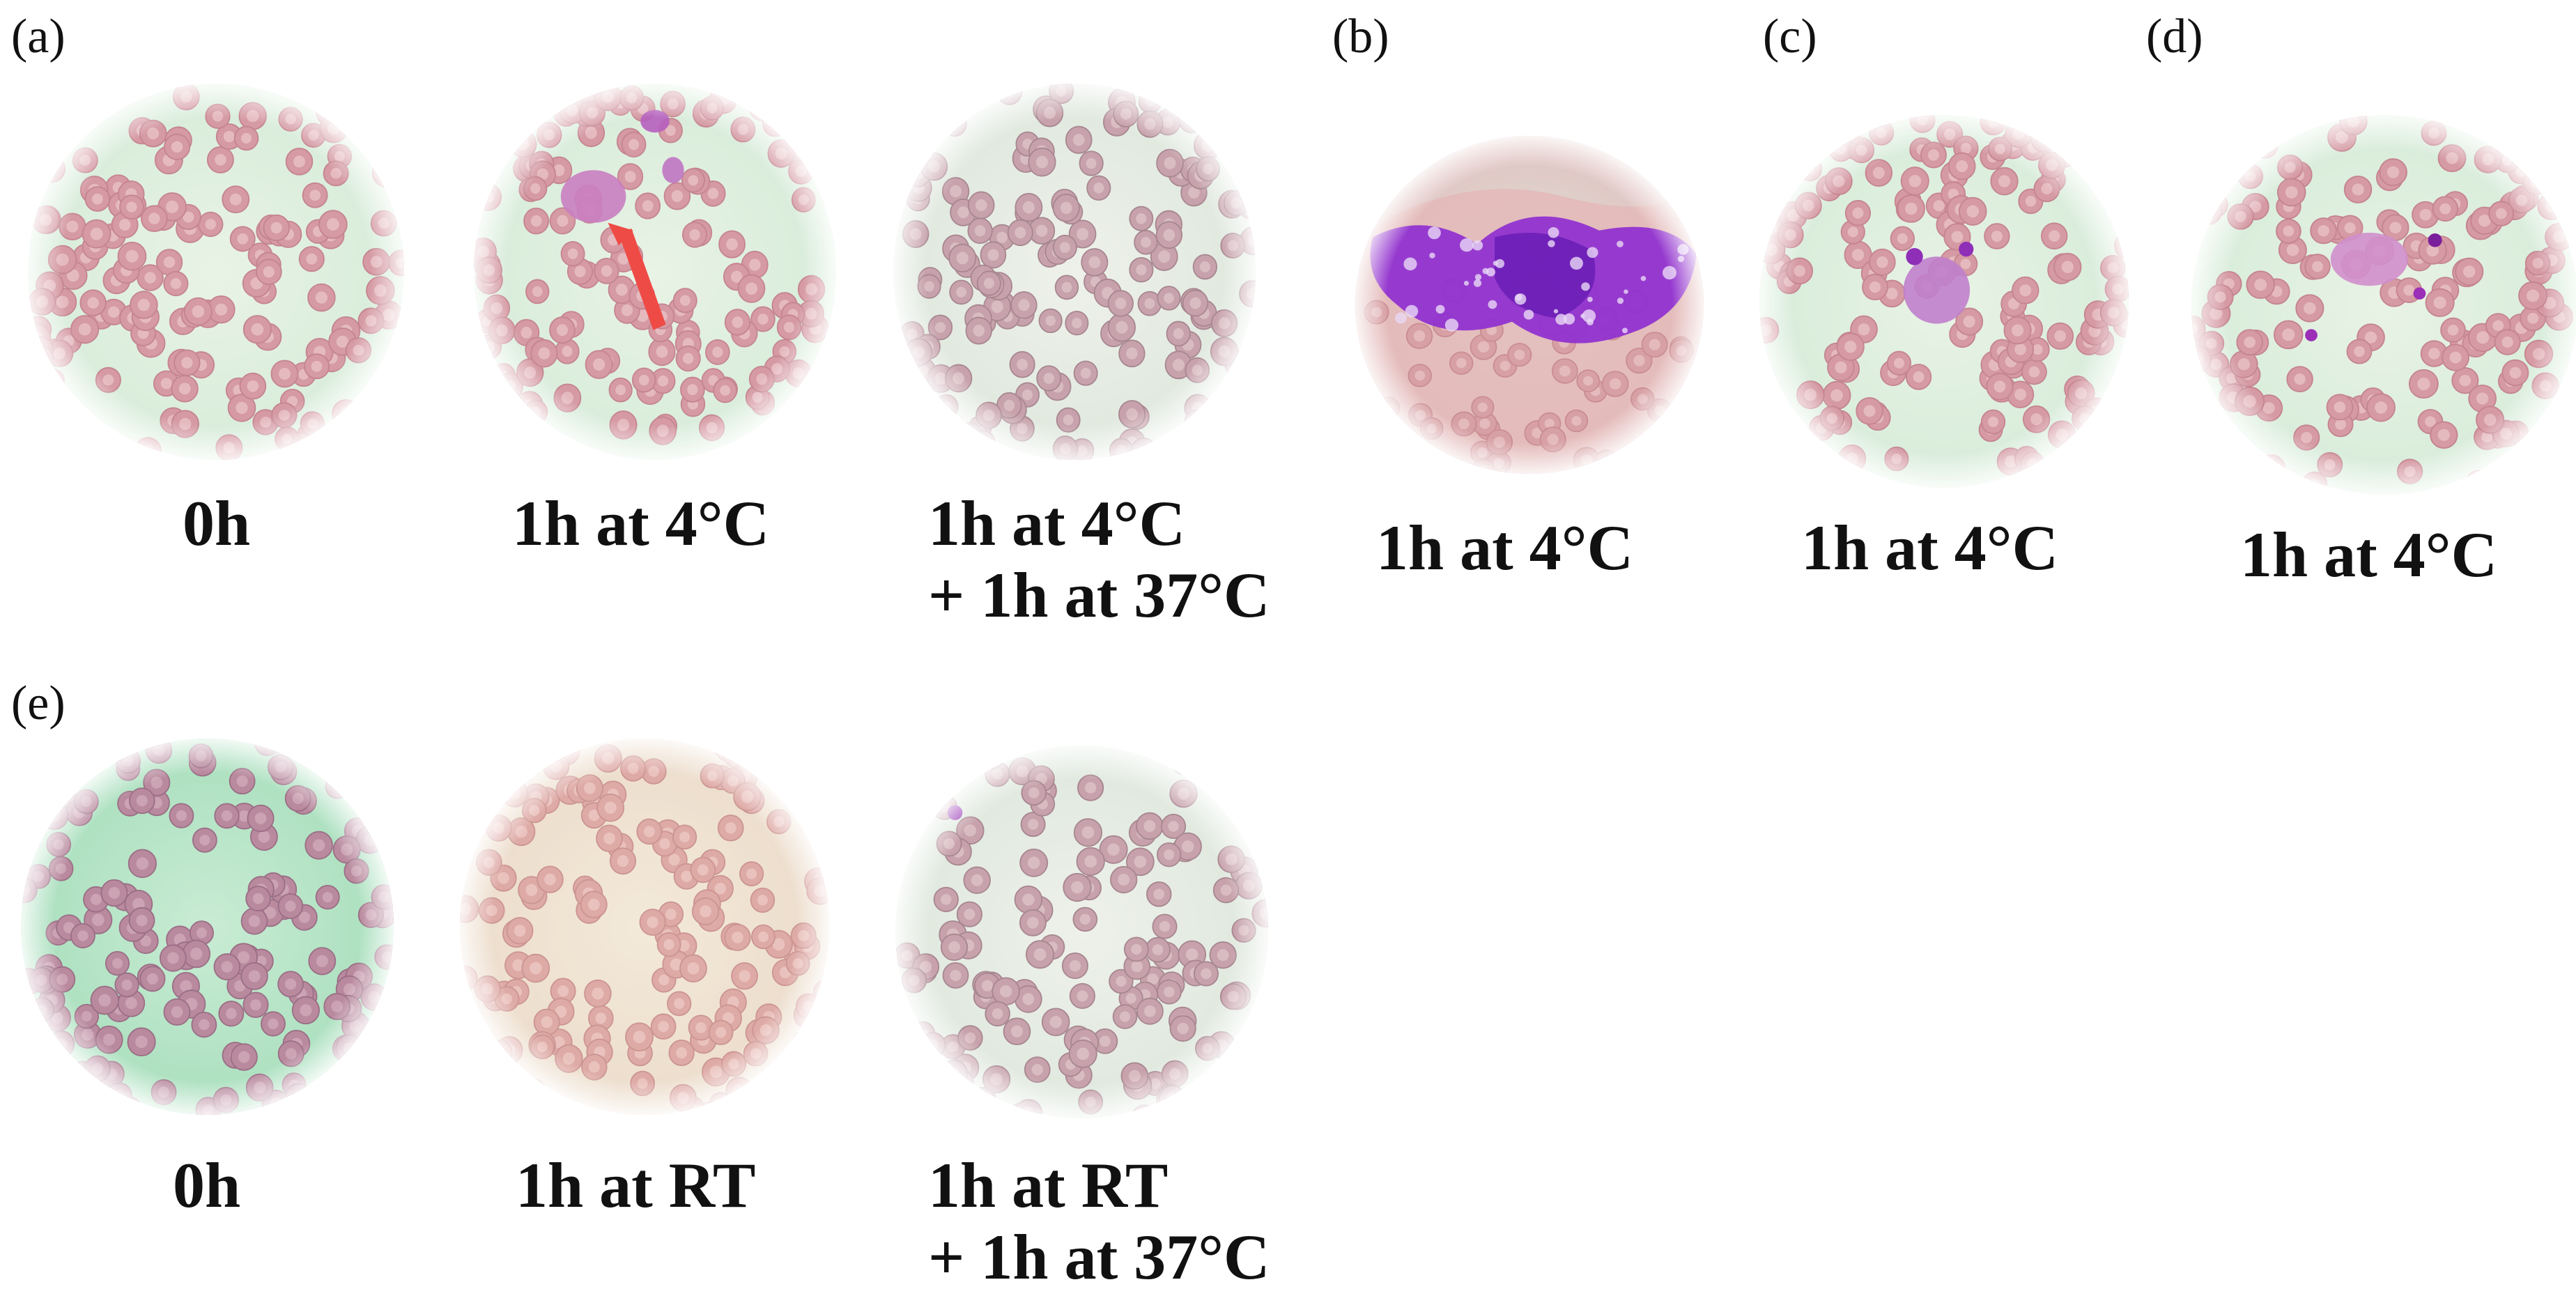 The height and width of the screenshot is (1296, 2576). I want to click on caption-line-1: 1h at RT, so click(1048, 1185).